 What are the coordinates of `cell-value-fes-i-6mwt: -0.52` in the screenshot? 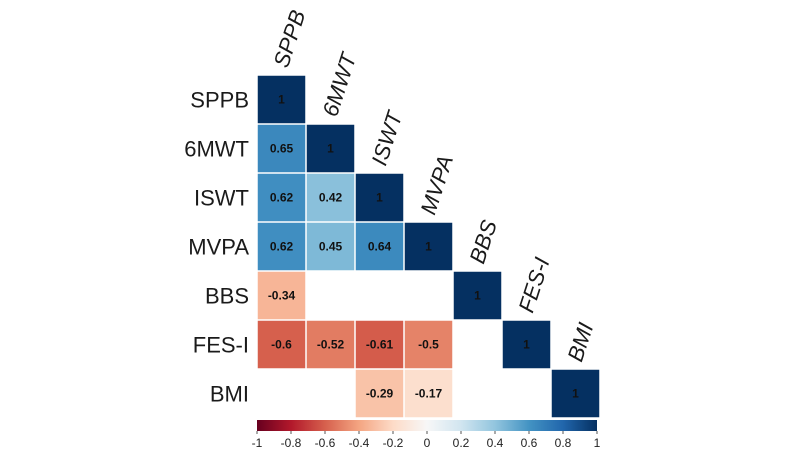 It's located at (331, 345).